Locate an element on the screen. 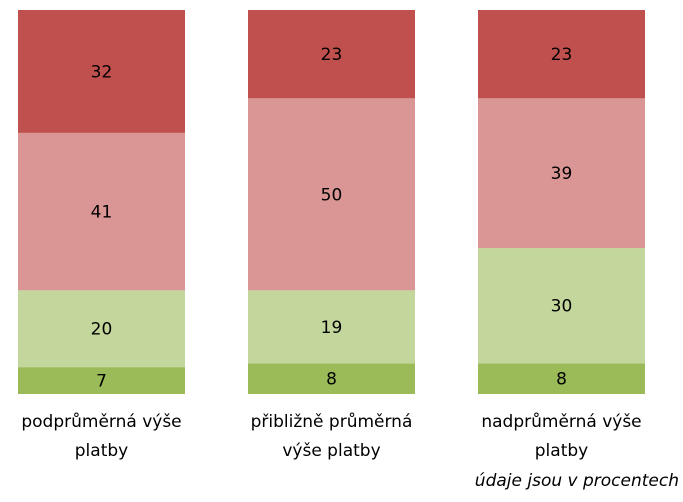 The width and height of the screenshot is (683, 502). data-label: 39 is located at coordinates (562, 174).